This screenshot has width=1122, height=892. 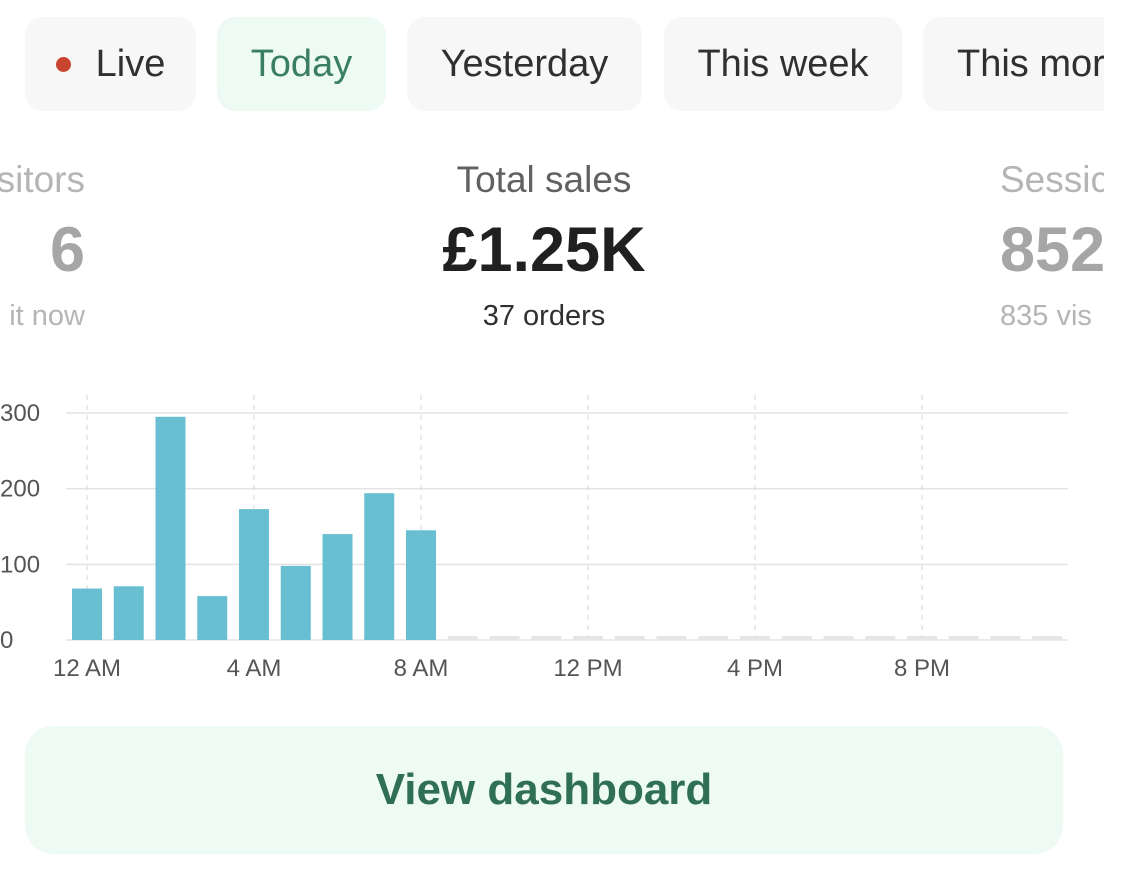 I want to click on y-tick-label: 0, so click(x=6, y=640).